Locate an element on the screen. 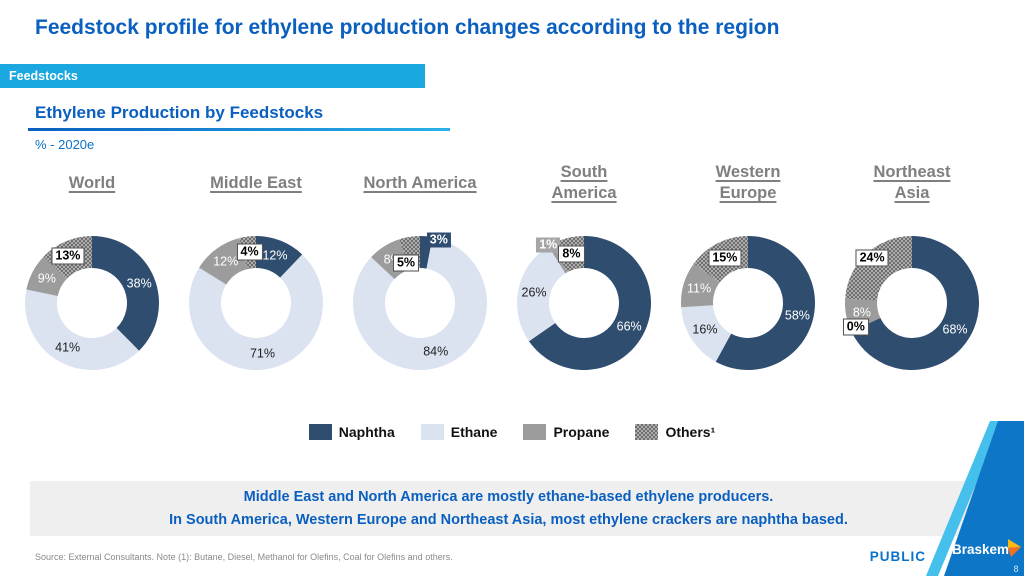  slice-others is located at coordinates (878, 268).